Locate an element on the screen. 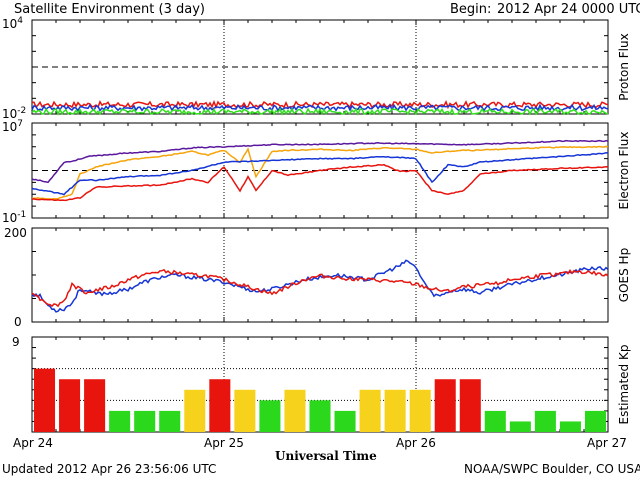 The image size is (640, 485). credit-text: NOAA/SWPC Boulder, CO USA is located at coordinates (552, 469).